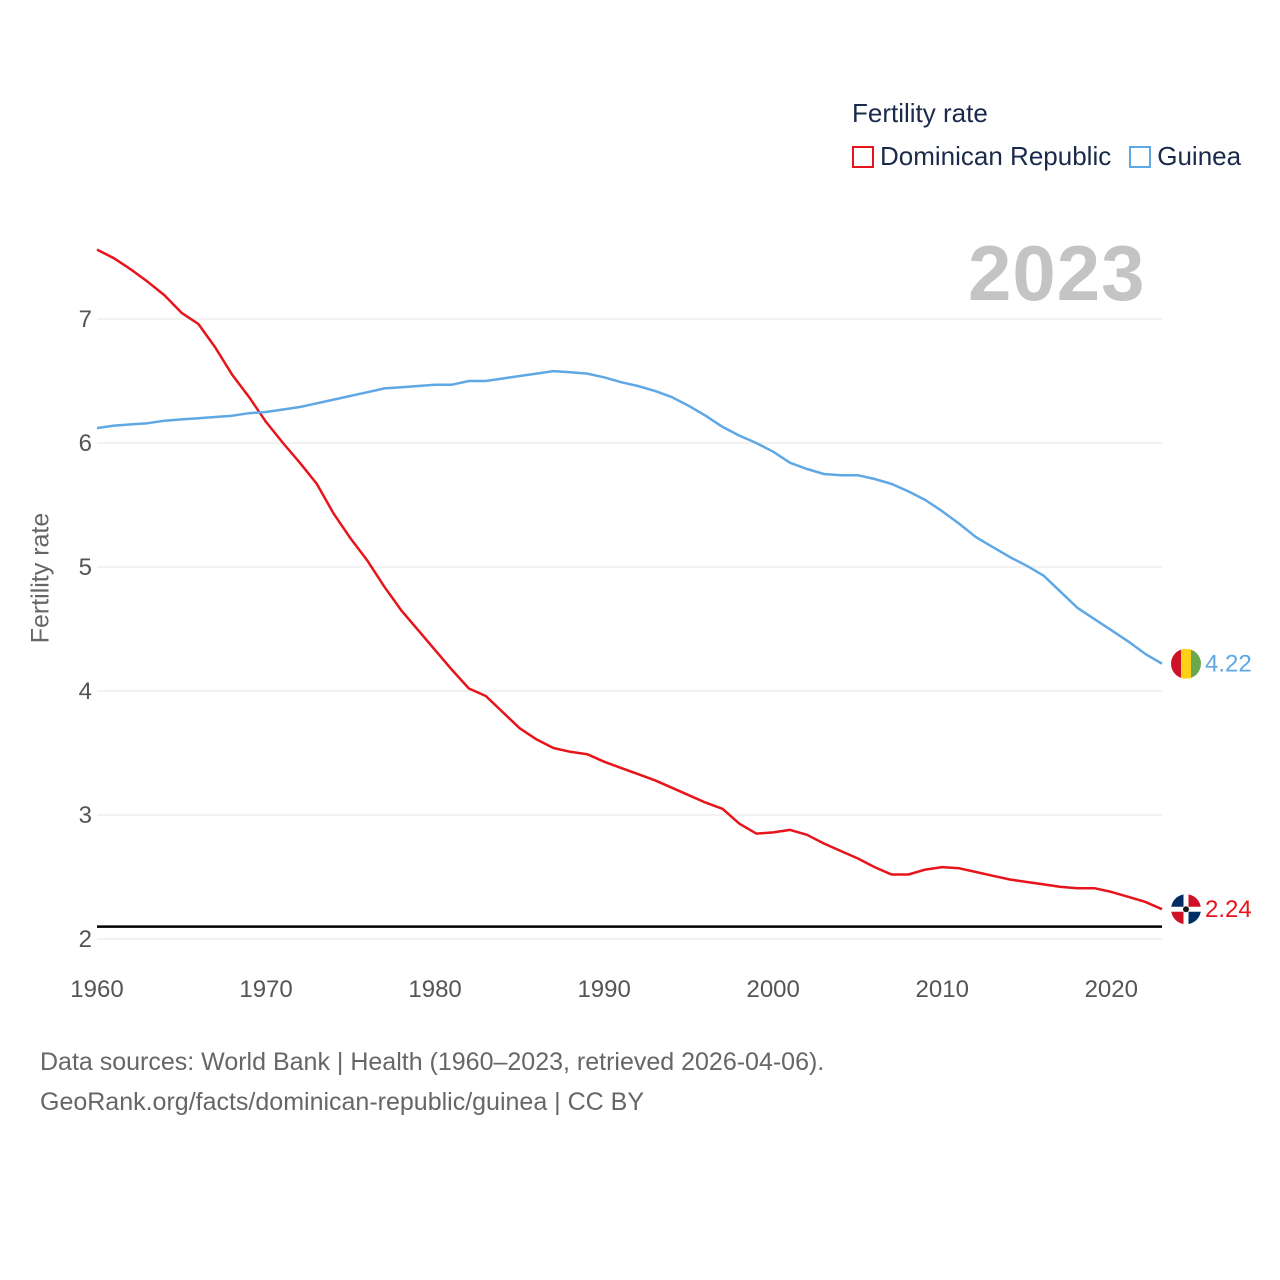  I want to click on x-tick-label: 1960, so click(96, 989).